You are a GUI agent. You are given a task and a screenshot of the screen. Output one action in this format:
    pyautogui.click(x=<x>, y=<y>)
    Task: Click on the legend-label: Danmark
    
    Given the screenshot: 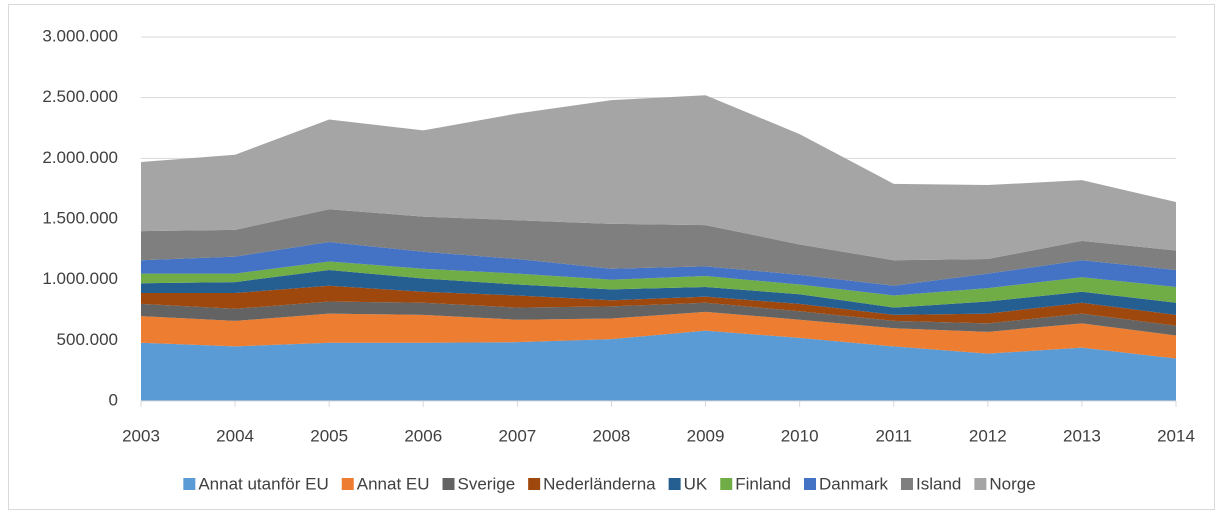 What is the action you would take?
    pyautogui.click(x=853, y=483)
    